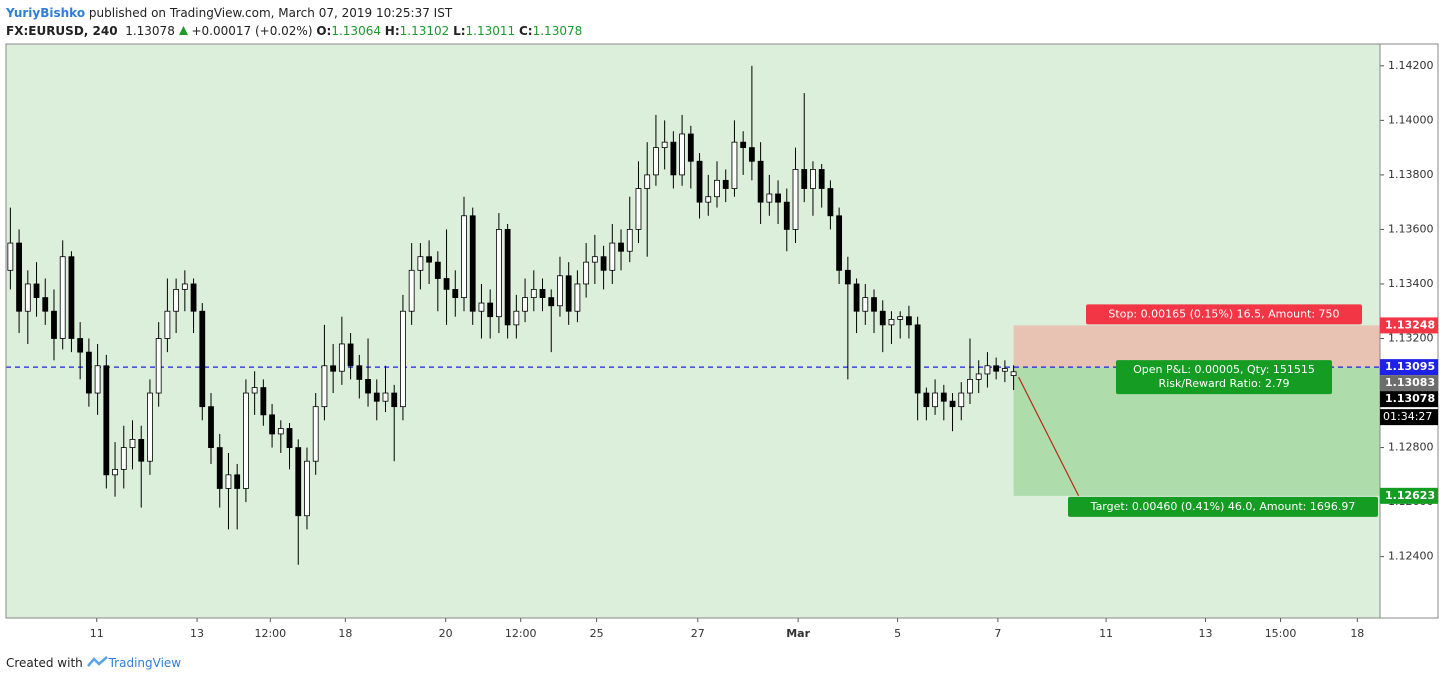  Describe the element at coordinates (798, 633) in the screenshot. I see `x-tick-label: Mar` at that location.